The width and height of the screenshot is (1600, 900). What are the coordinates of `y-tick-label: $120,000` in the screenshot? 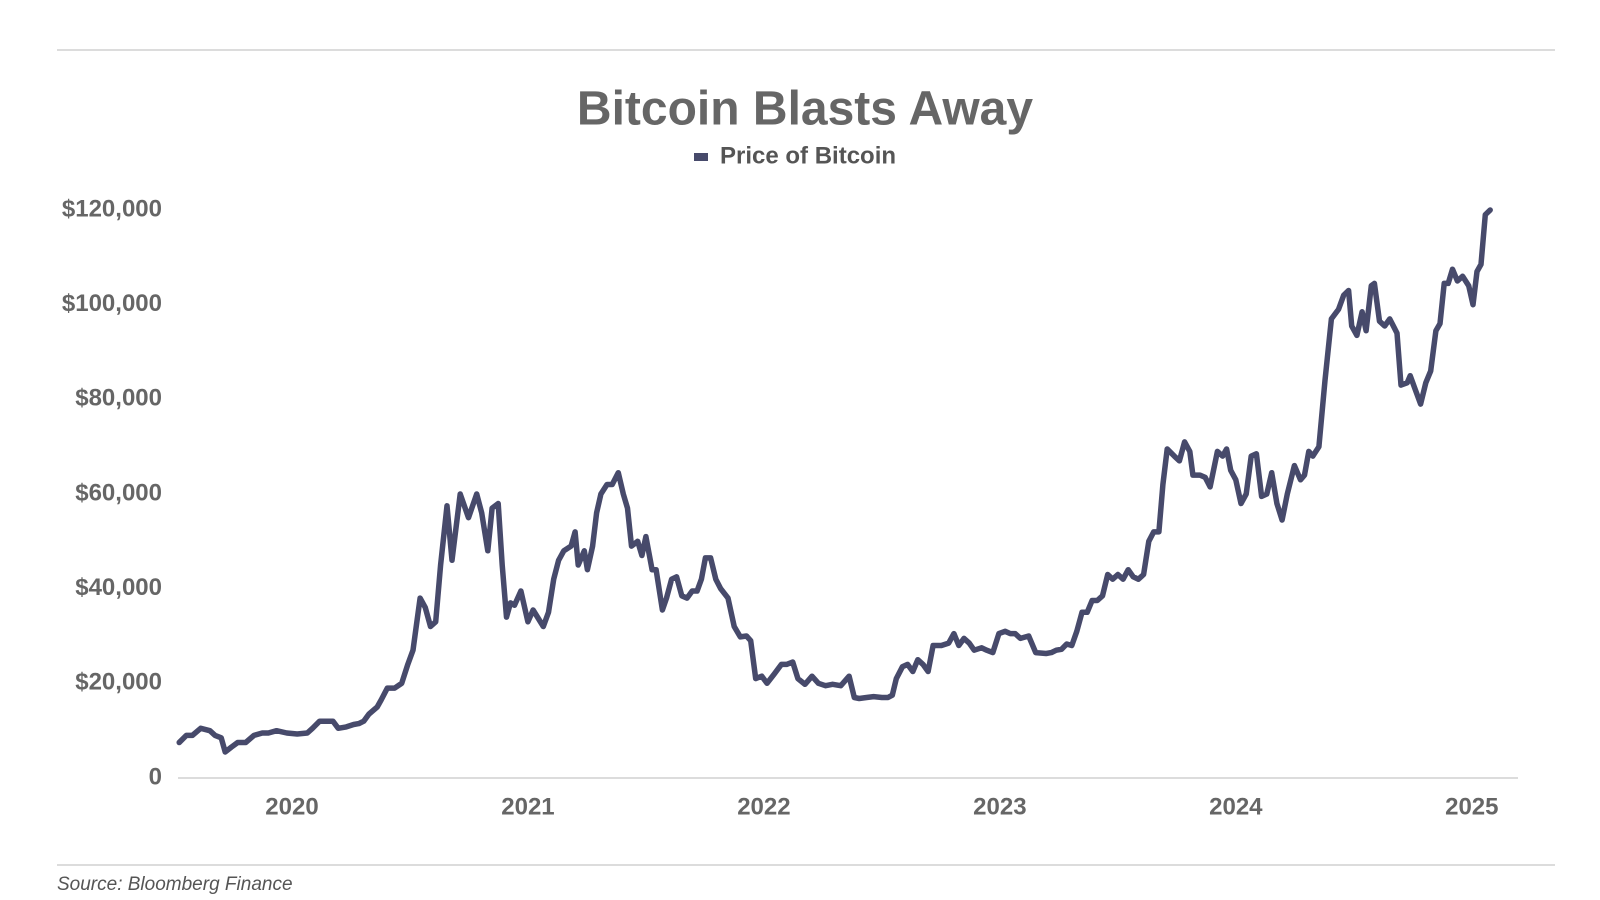 It's located at (112, 208).